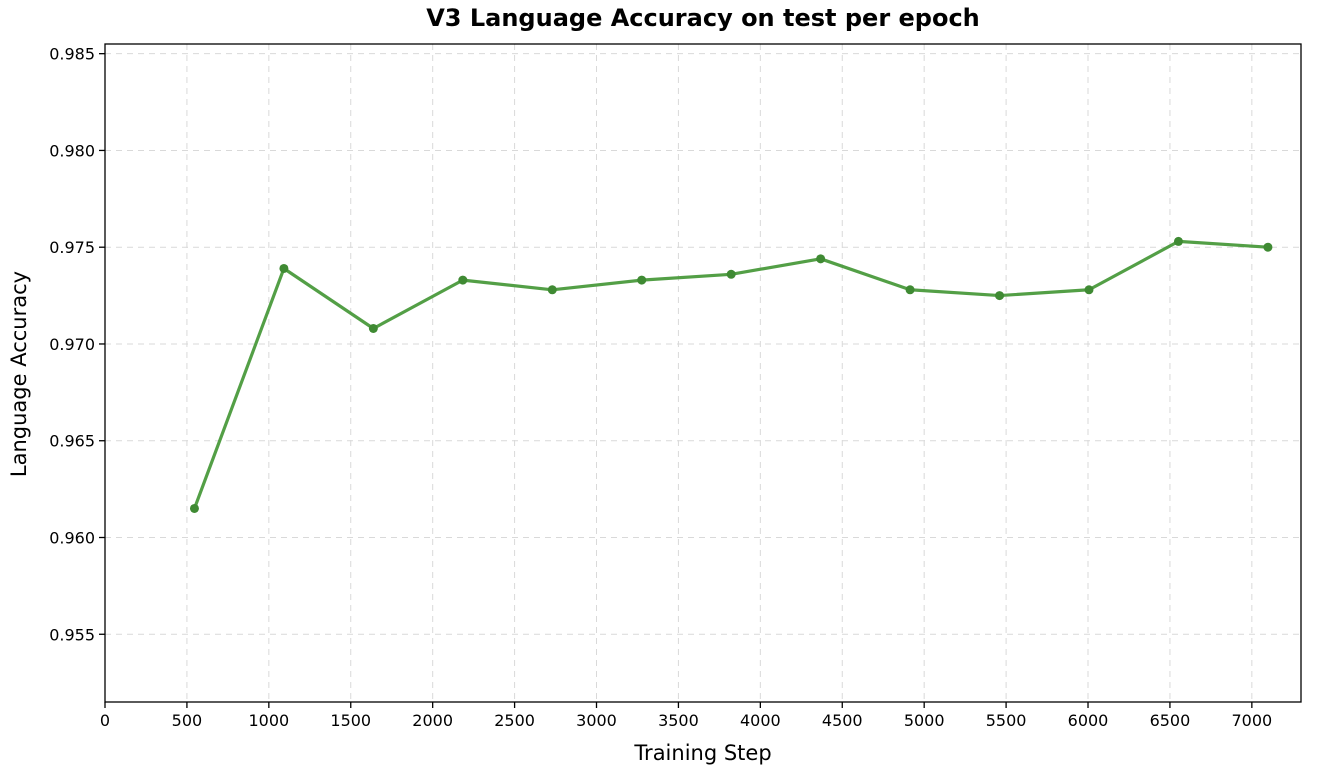  I want to click on y-axis-label: Language Accuracy, so click(19, 374).